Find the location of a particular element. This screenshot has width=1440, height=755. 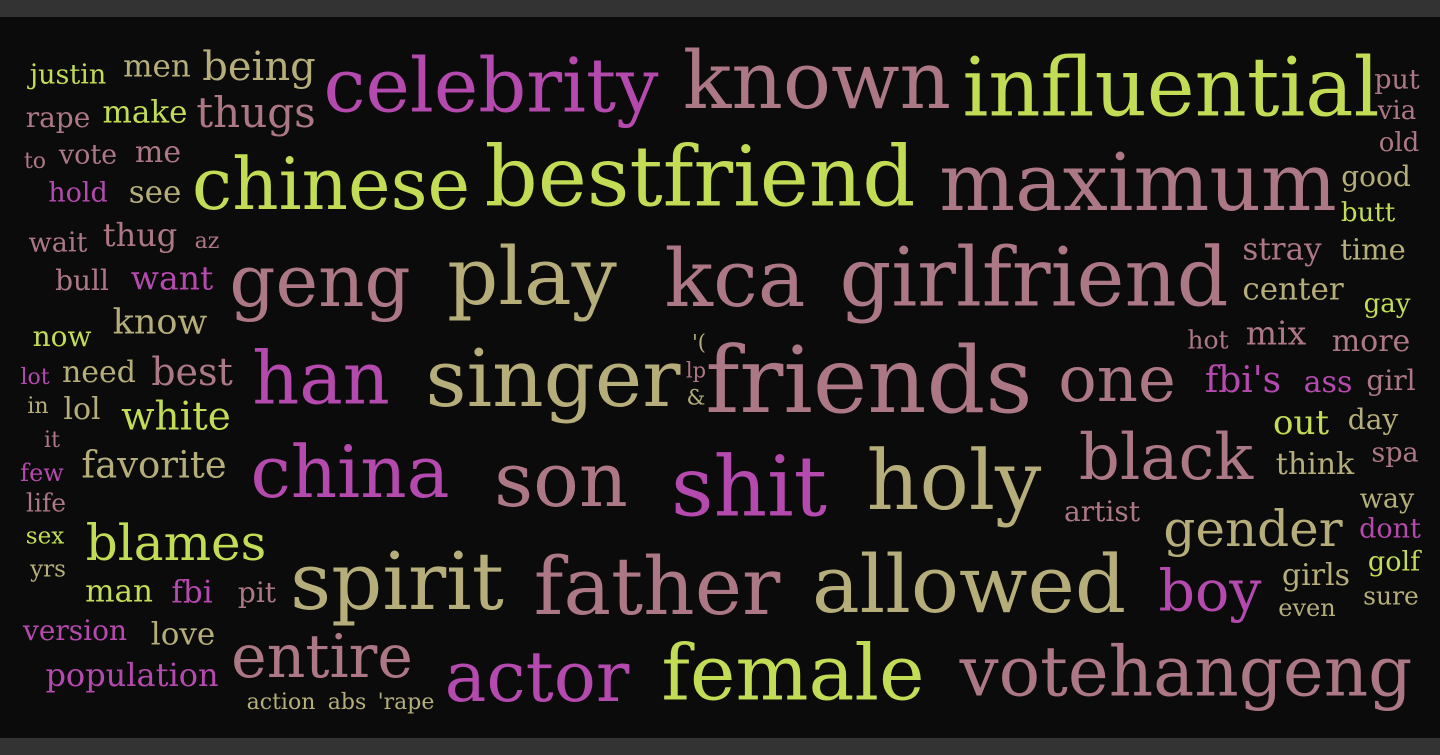

word: life is located at coordinates (46, 503).